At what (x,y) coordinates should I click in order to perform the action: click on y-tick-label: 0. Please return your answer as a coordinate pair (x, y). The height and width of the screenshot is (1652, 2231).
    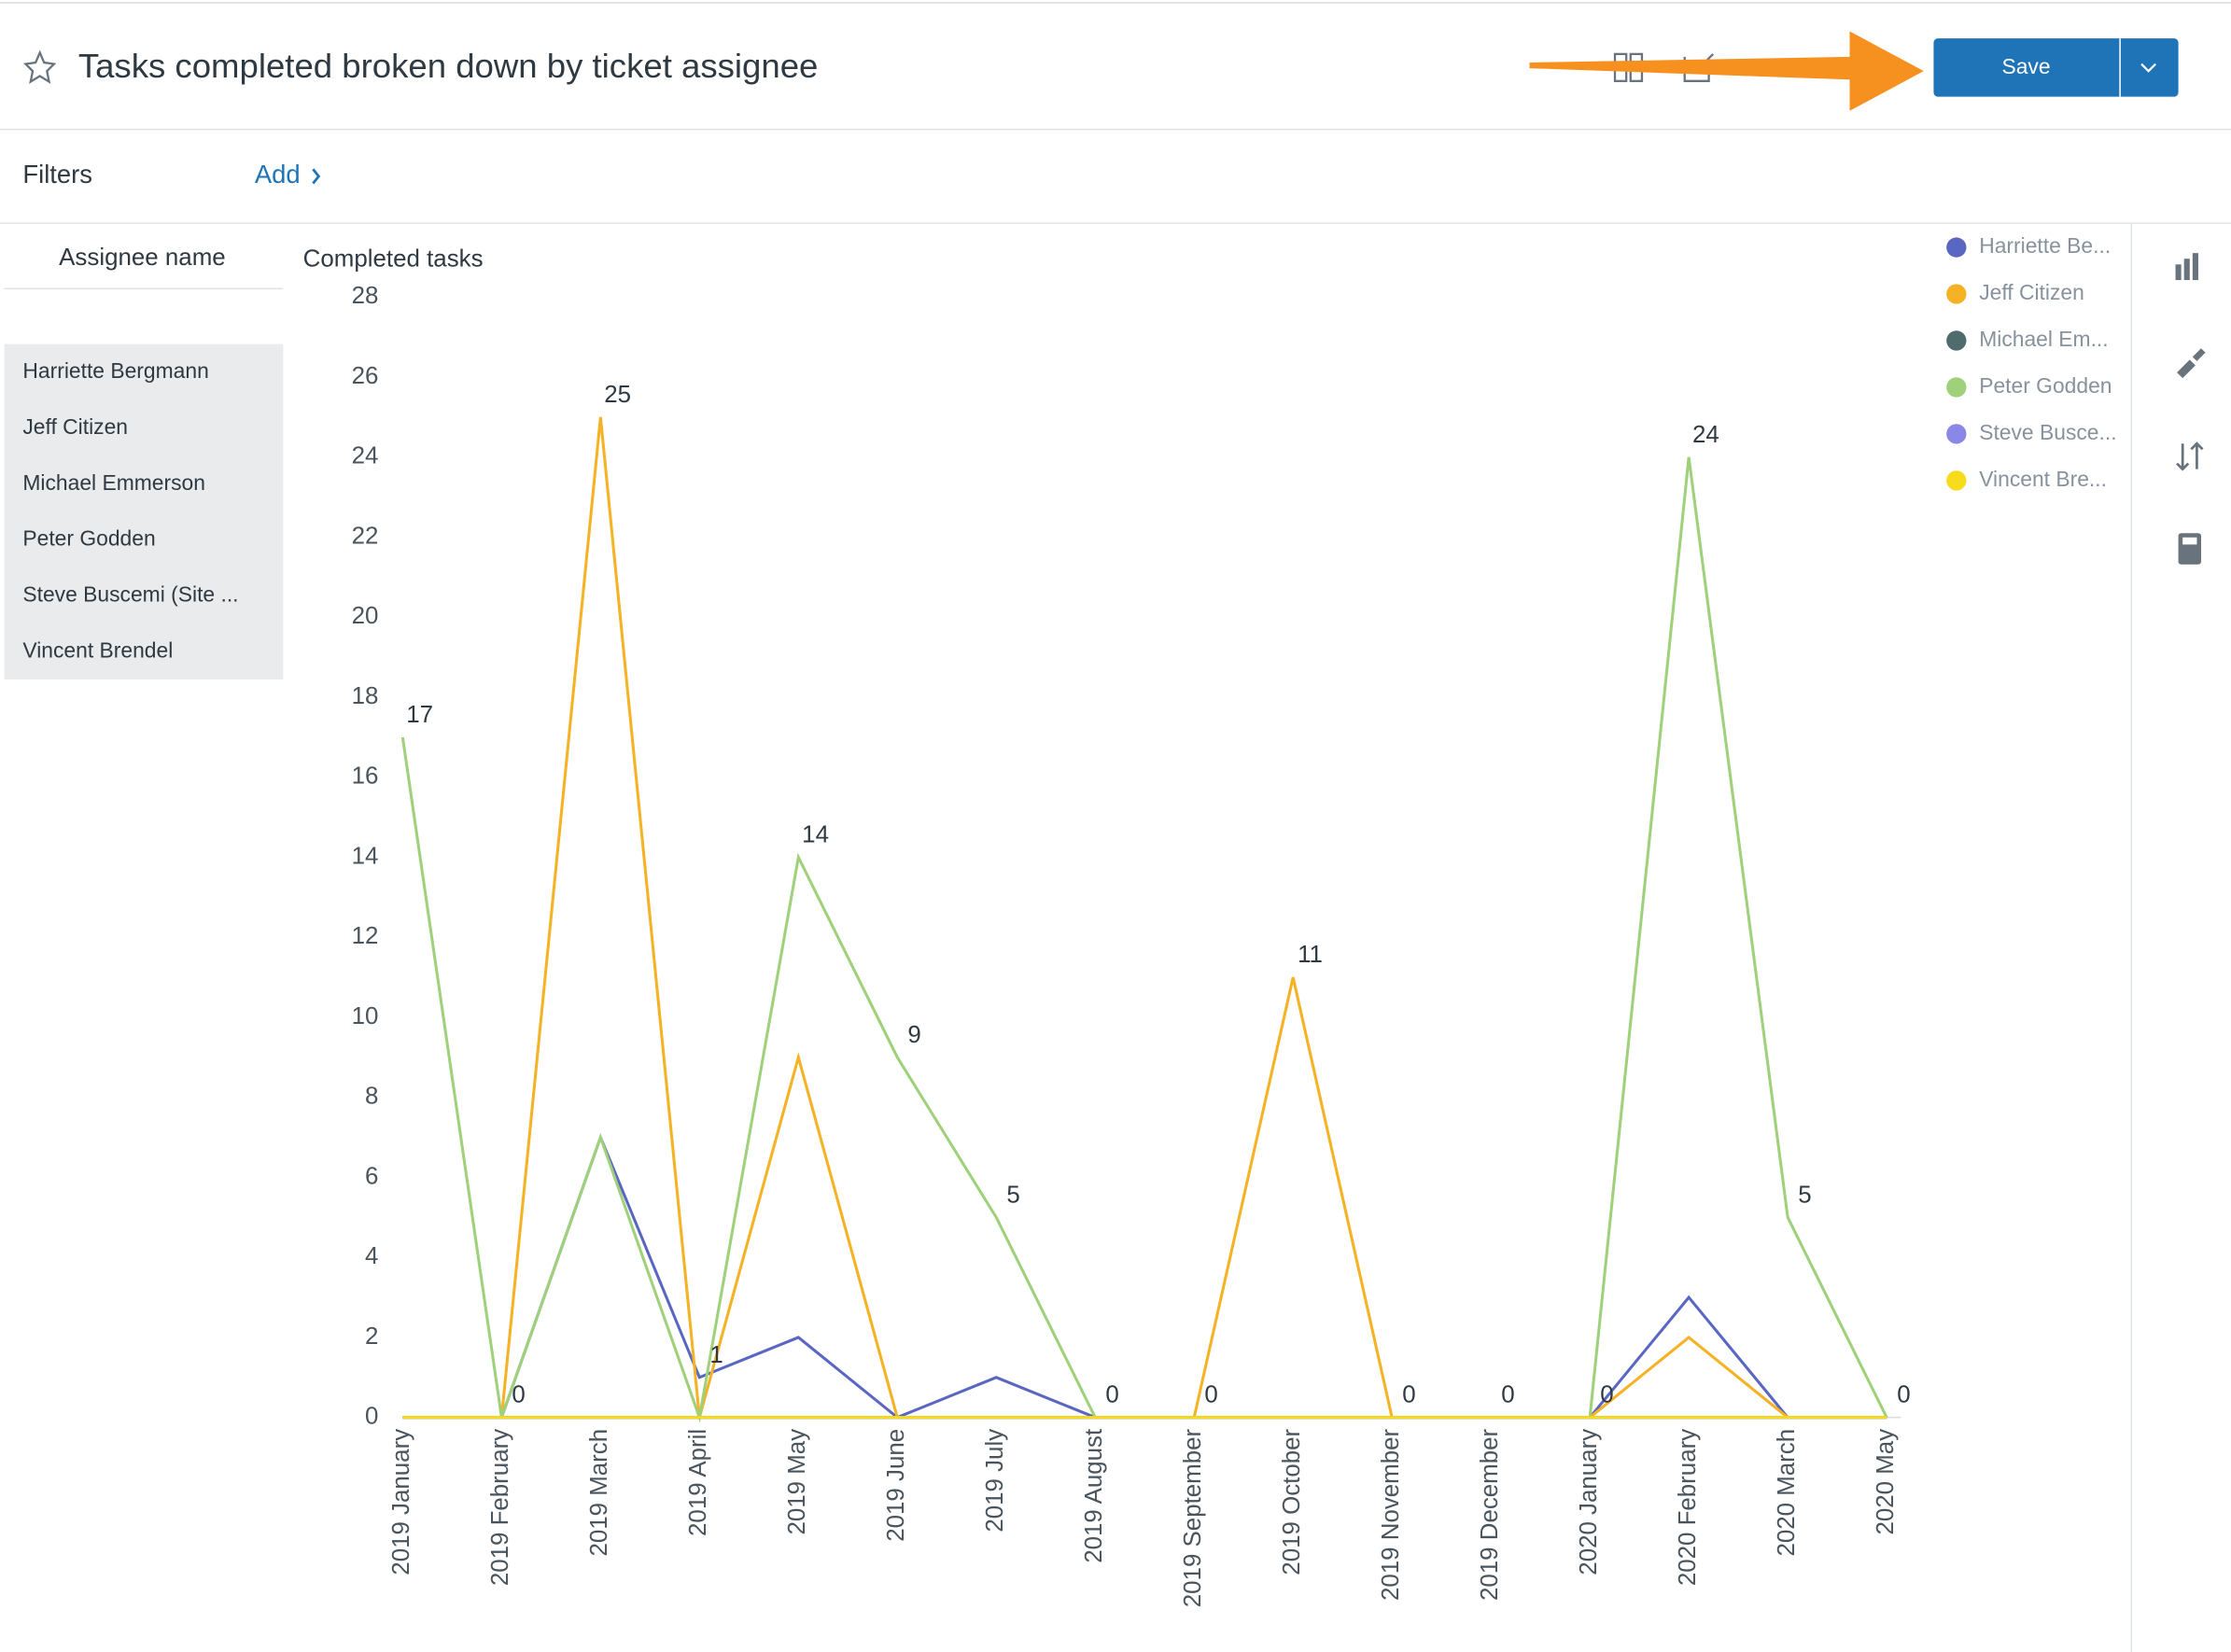
    Looking at the image, I should click on (371, 1417).